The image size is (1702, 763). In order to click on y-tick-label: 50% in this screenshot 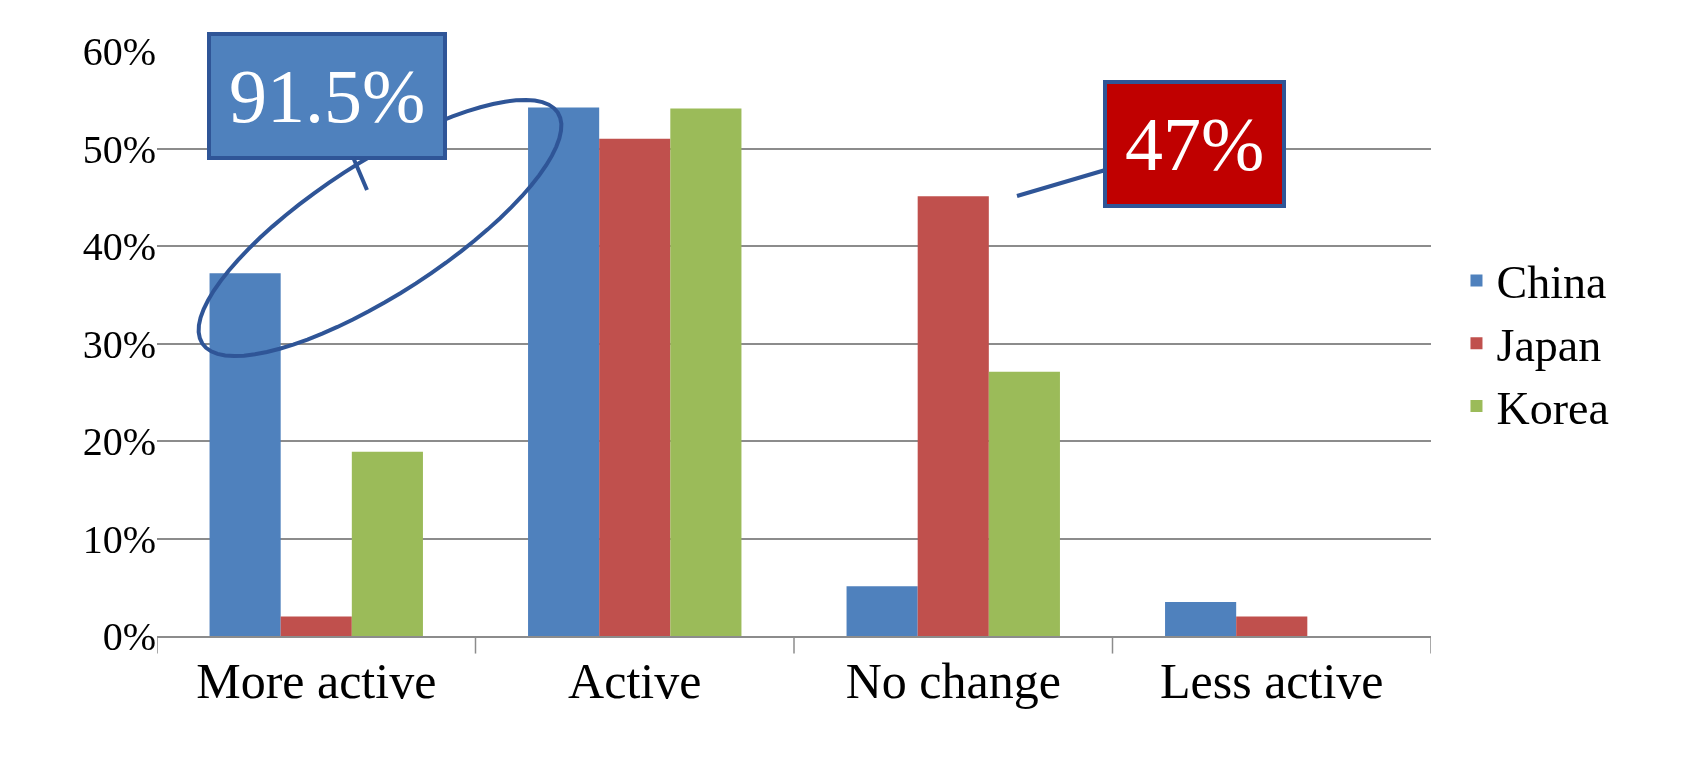, I will do `click(119, 149)`.